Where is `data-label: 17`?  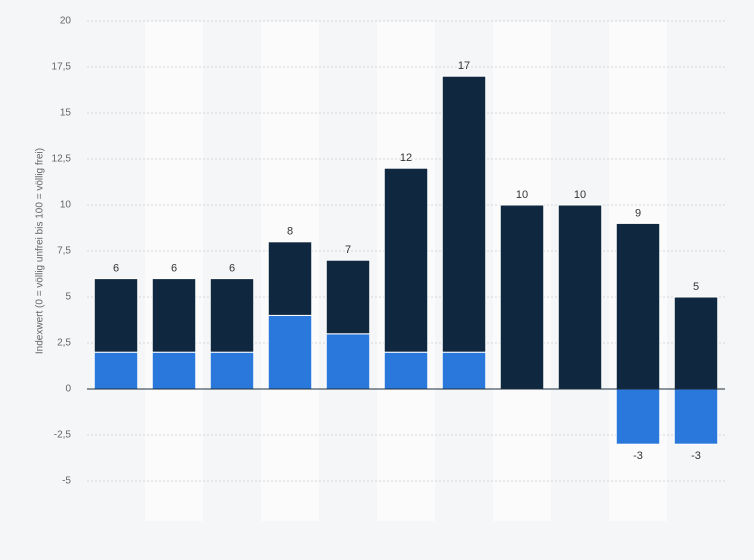 data-label: 17 is located at coordinates (464, 66).